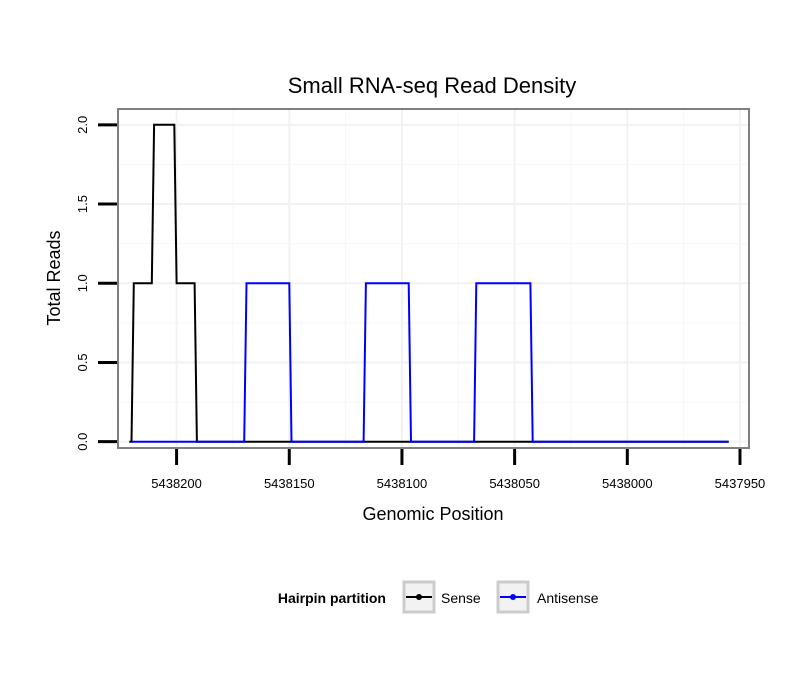 The height and width of the screenshot is (690, 810). Describe the element at coordinates (513, 597) in the screenshot. I see `legend-marker-antisense` at that location.